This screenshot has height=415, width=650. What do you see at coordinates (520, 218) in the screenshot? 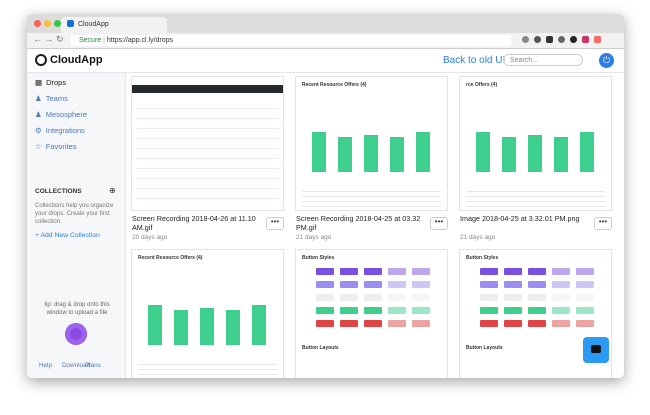
I see `drop-name: Image 2018-04-25 at 3.32.01 PM.png` at bounding box center [520, 218].